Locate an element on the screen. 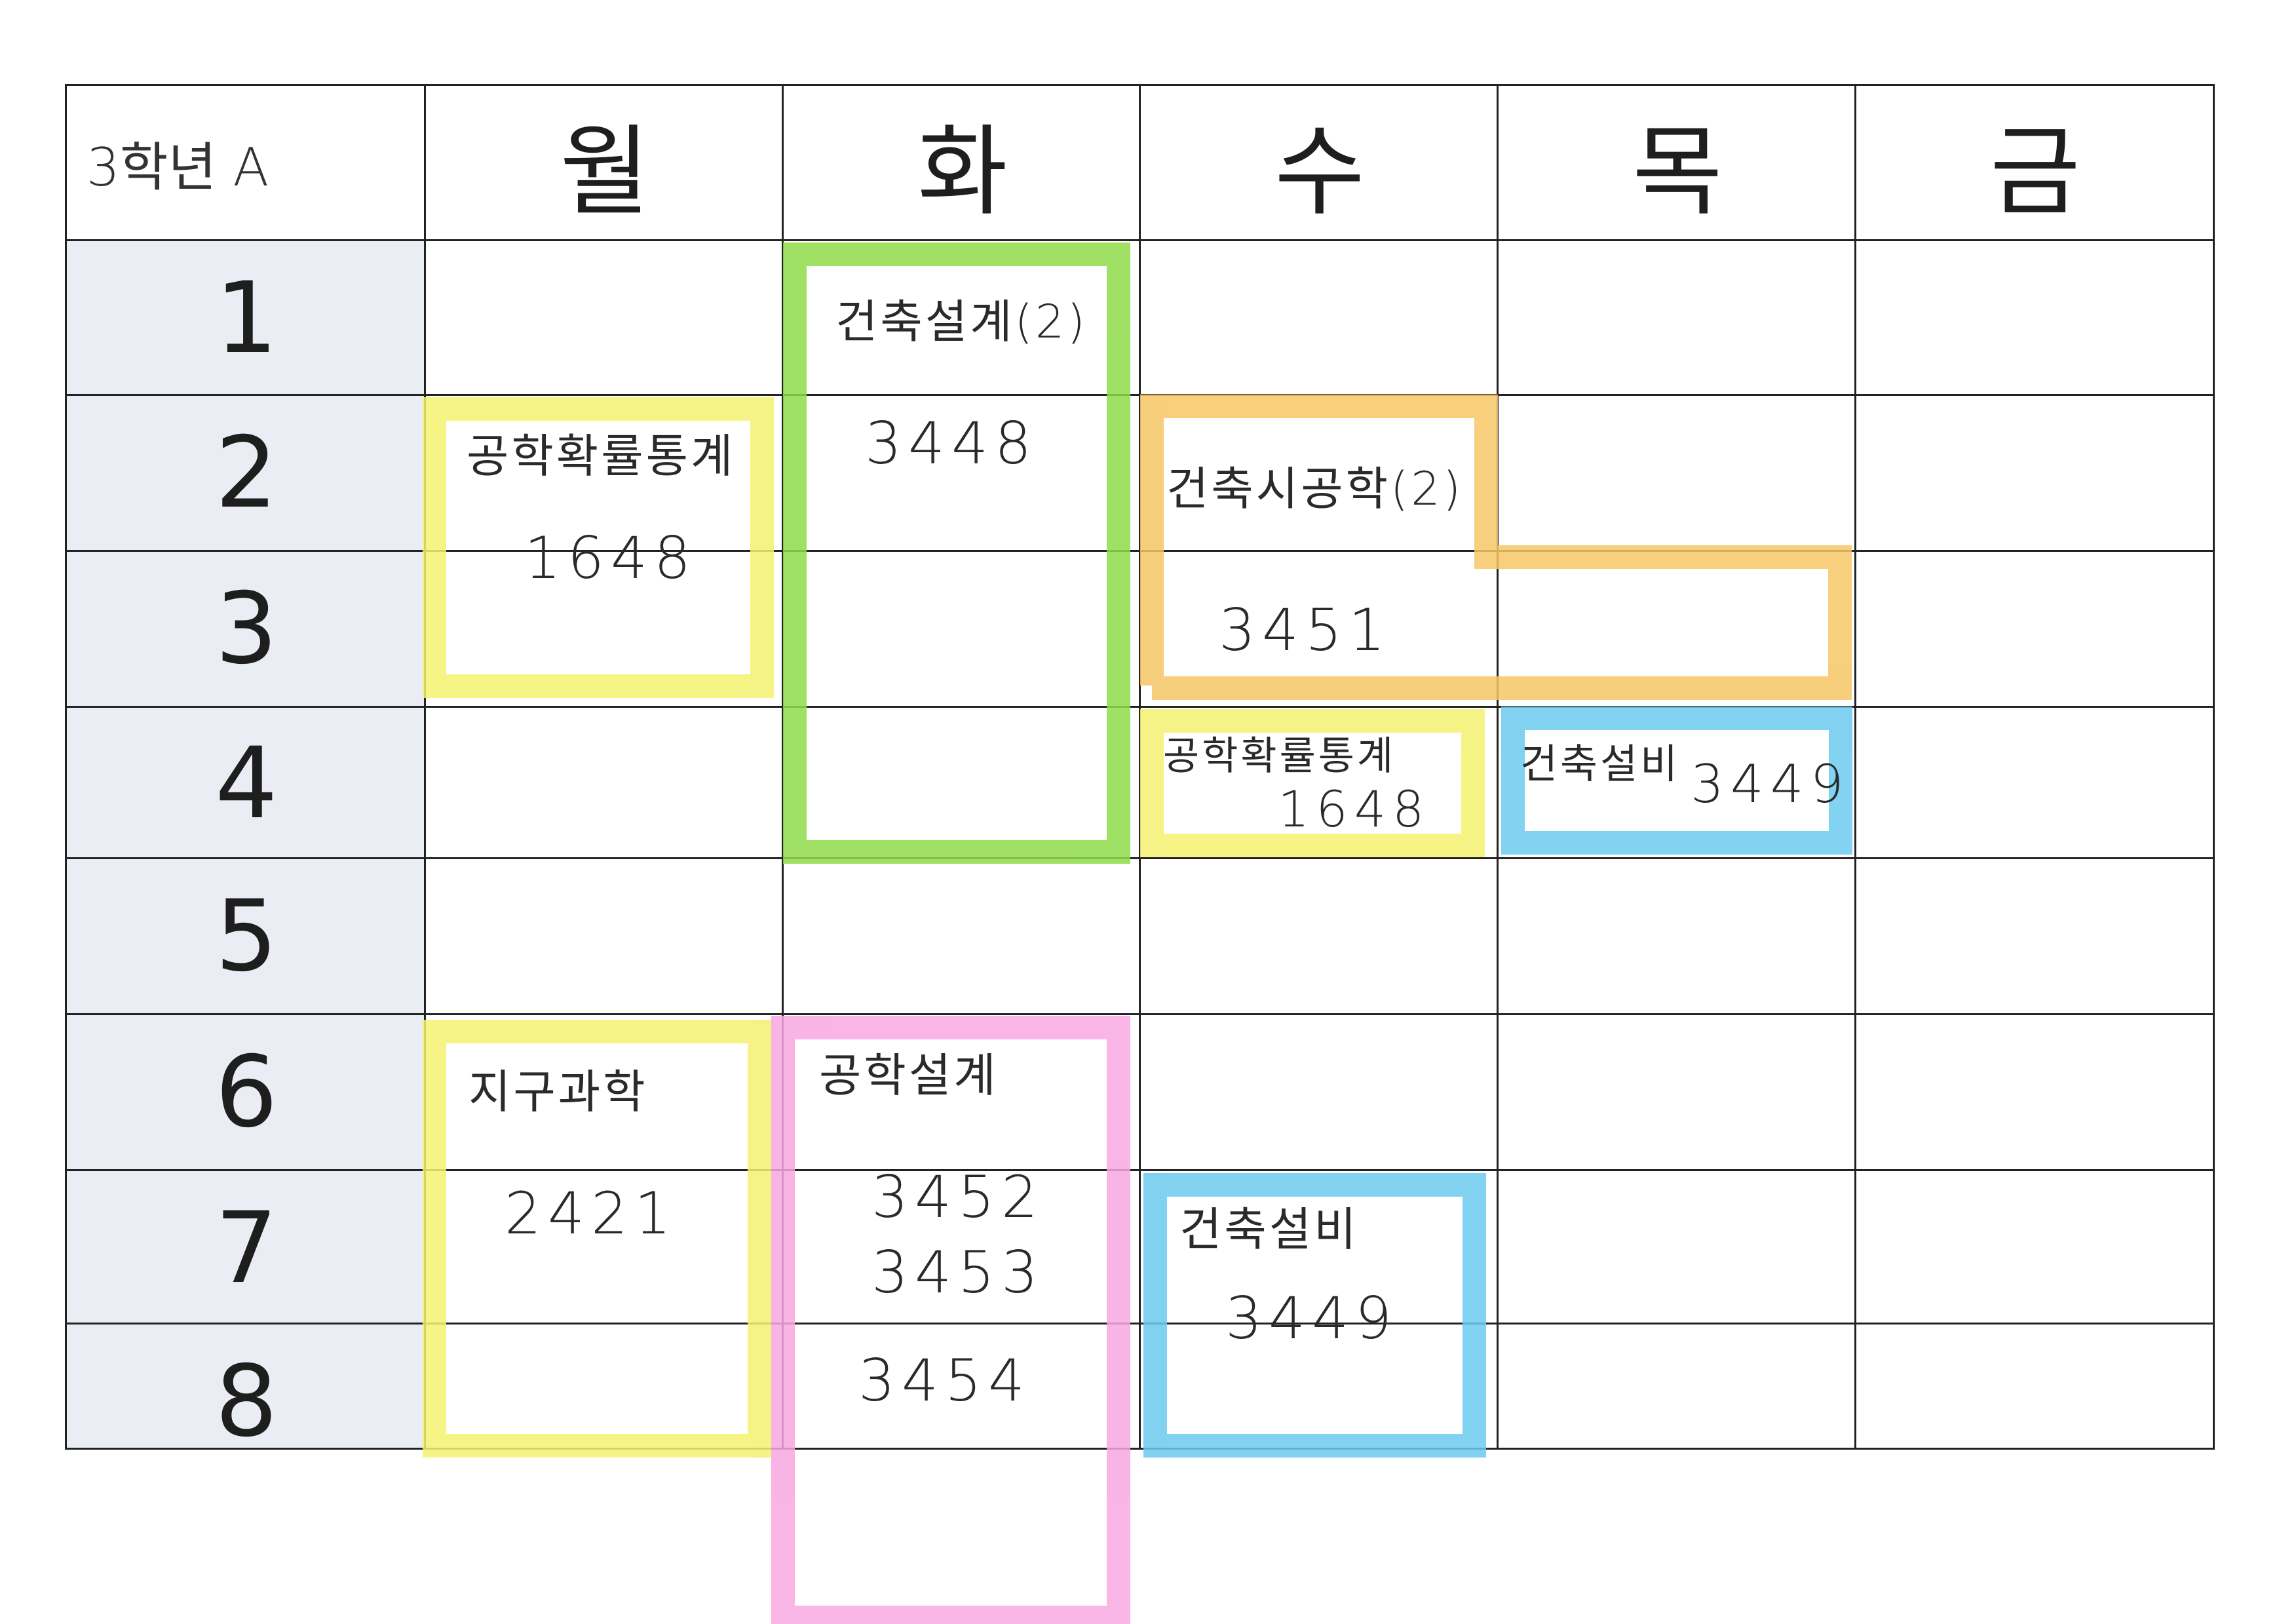 The width and height of the screenshot is (2296, 1624). entry-thu4-room: 3449 is located at coordinates (1770, 784).